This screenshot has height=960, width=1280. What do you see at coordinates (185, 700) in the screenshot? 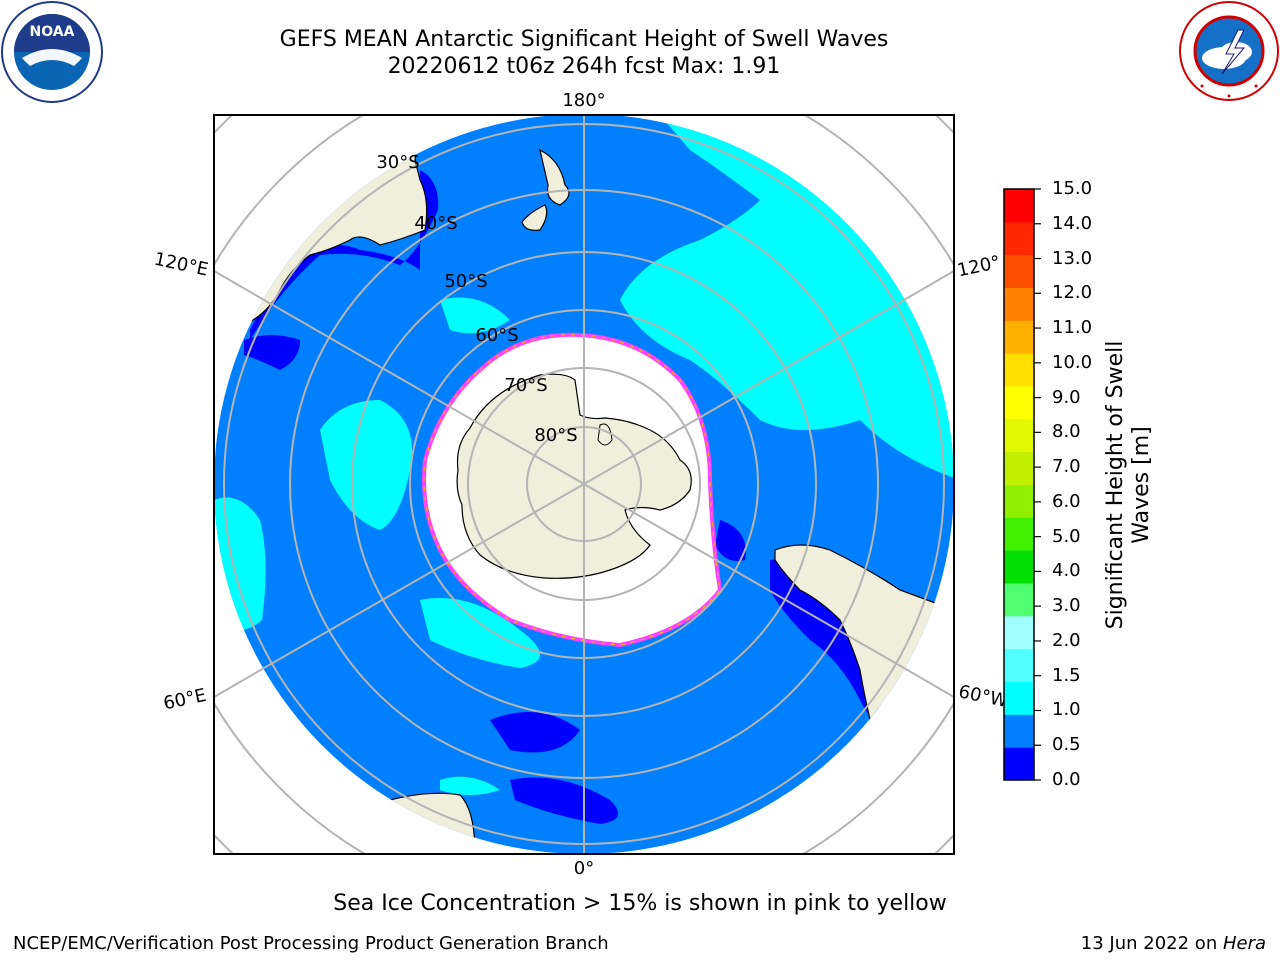
I see `lon-label-60e: 60°E` at bounding box center [185, 700].